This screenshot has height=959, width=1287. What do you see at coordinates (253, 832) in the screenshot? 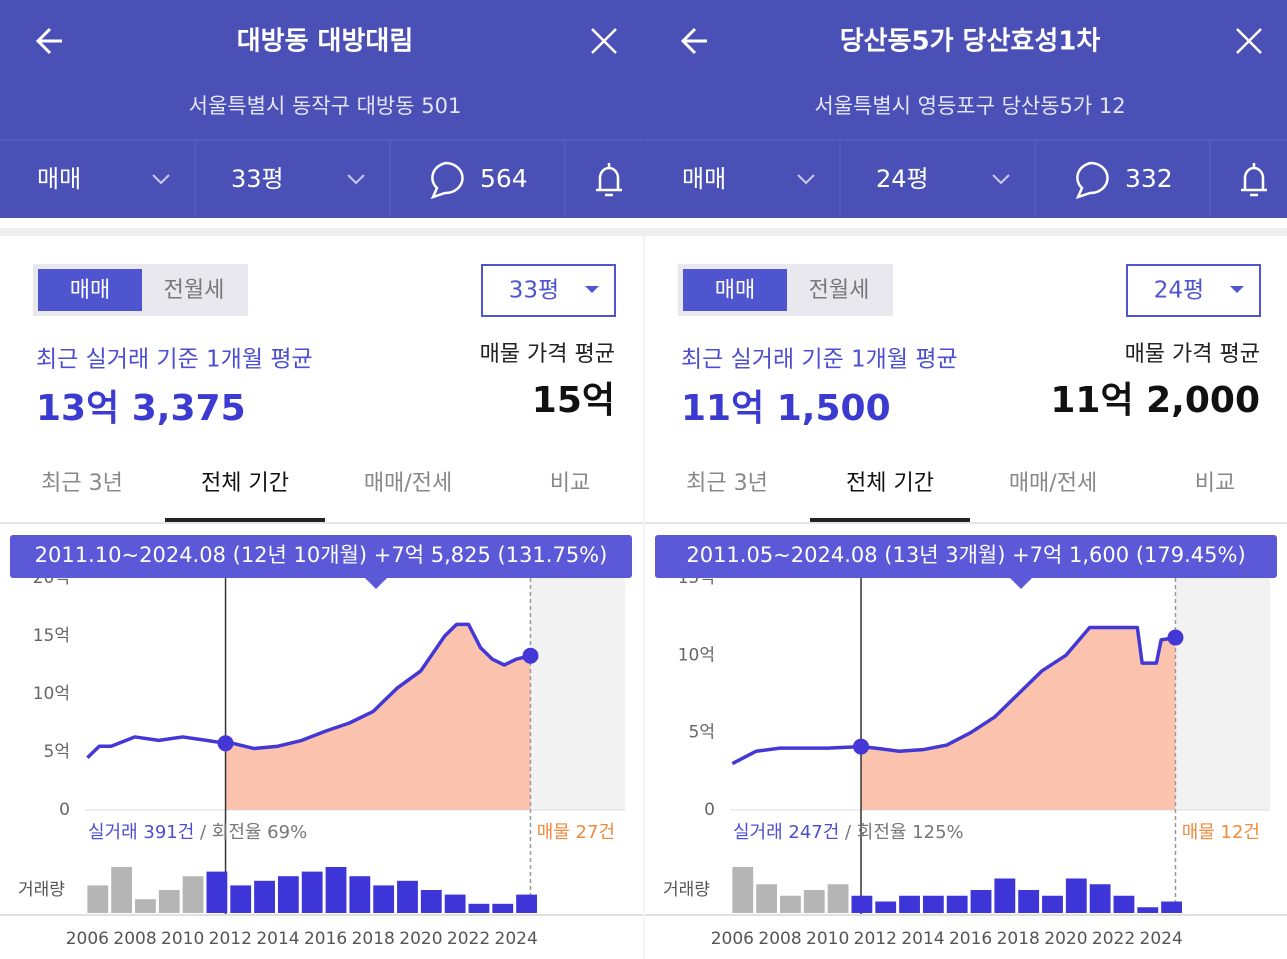
I see `turnover: / 회전율 69%` at bounding box center [253, 832].